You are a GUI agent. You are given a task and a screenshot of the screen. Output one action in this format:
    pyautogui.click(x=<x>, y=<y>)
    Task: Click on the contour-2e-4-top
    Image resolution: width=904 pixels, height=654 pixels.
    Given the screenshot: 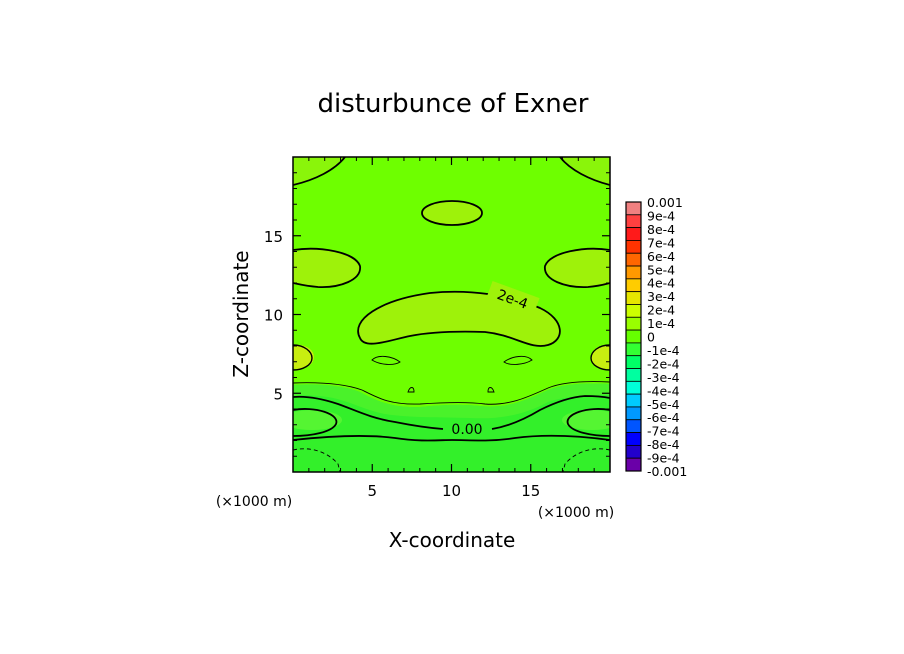 What is the action you would take?
    pyautogui.click(x=452, y=213)
    